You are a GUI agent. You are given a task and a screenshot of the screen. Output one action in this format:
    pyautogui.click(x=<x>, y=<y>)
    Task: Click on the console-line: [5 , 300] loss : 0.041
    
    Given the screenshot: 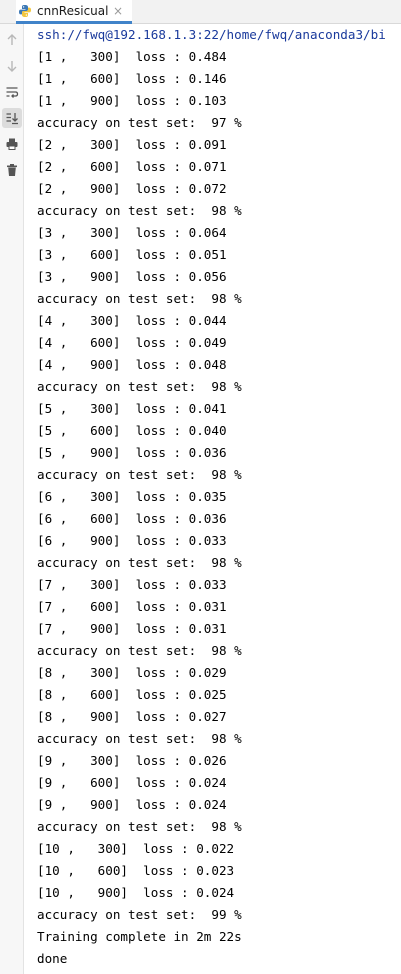 What is the action you would take?
    pyautogui.click(x=132, y=408)
    